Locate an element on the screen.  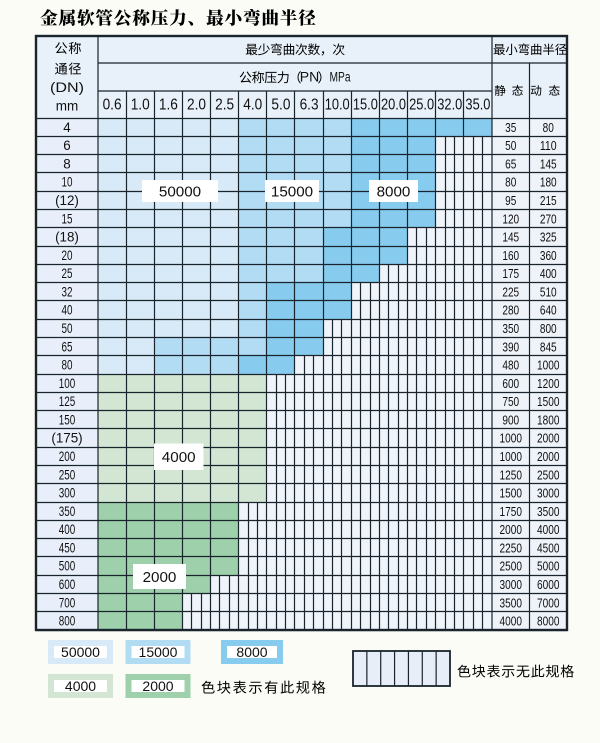
svg-text: 2.5 is located at coordinates (224, 105).